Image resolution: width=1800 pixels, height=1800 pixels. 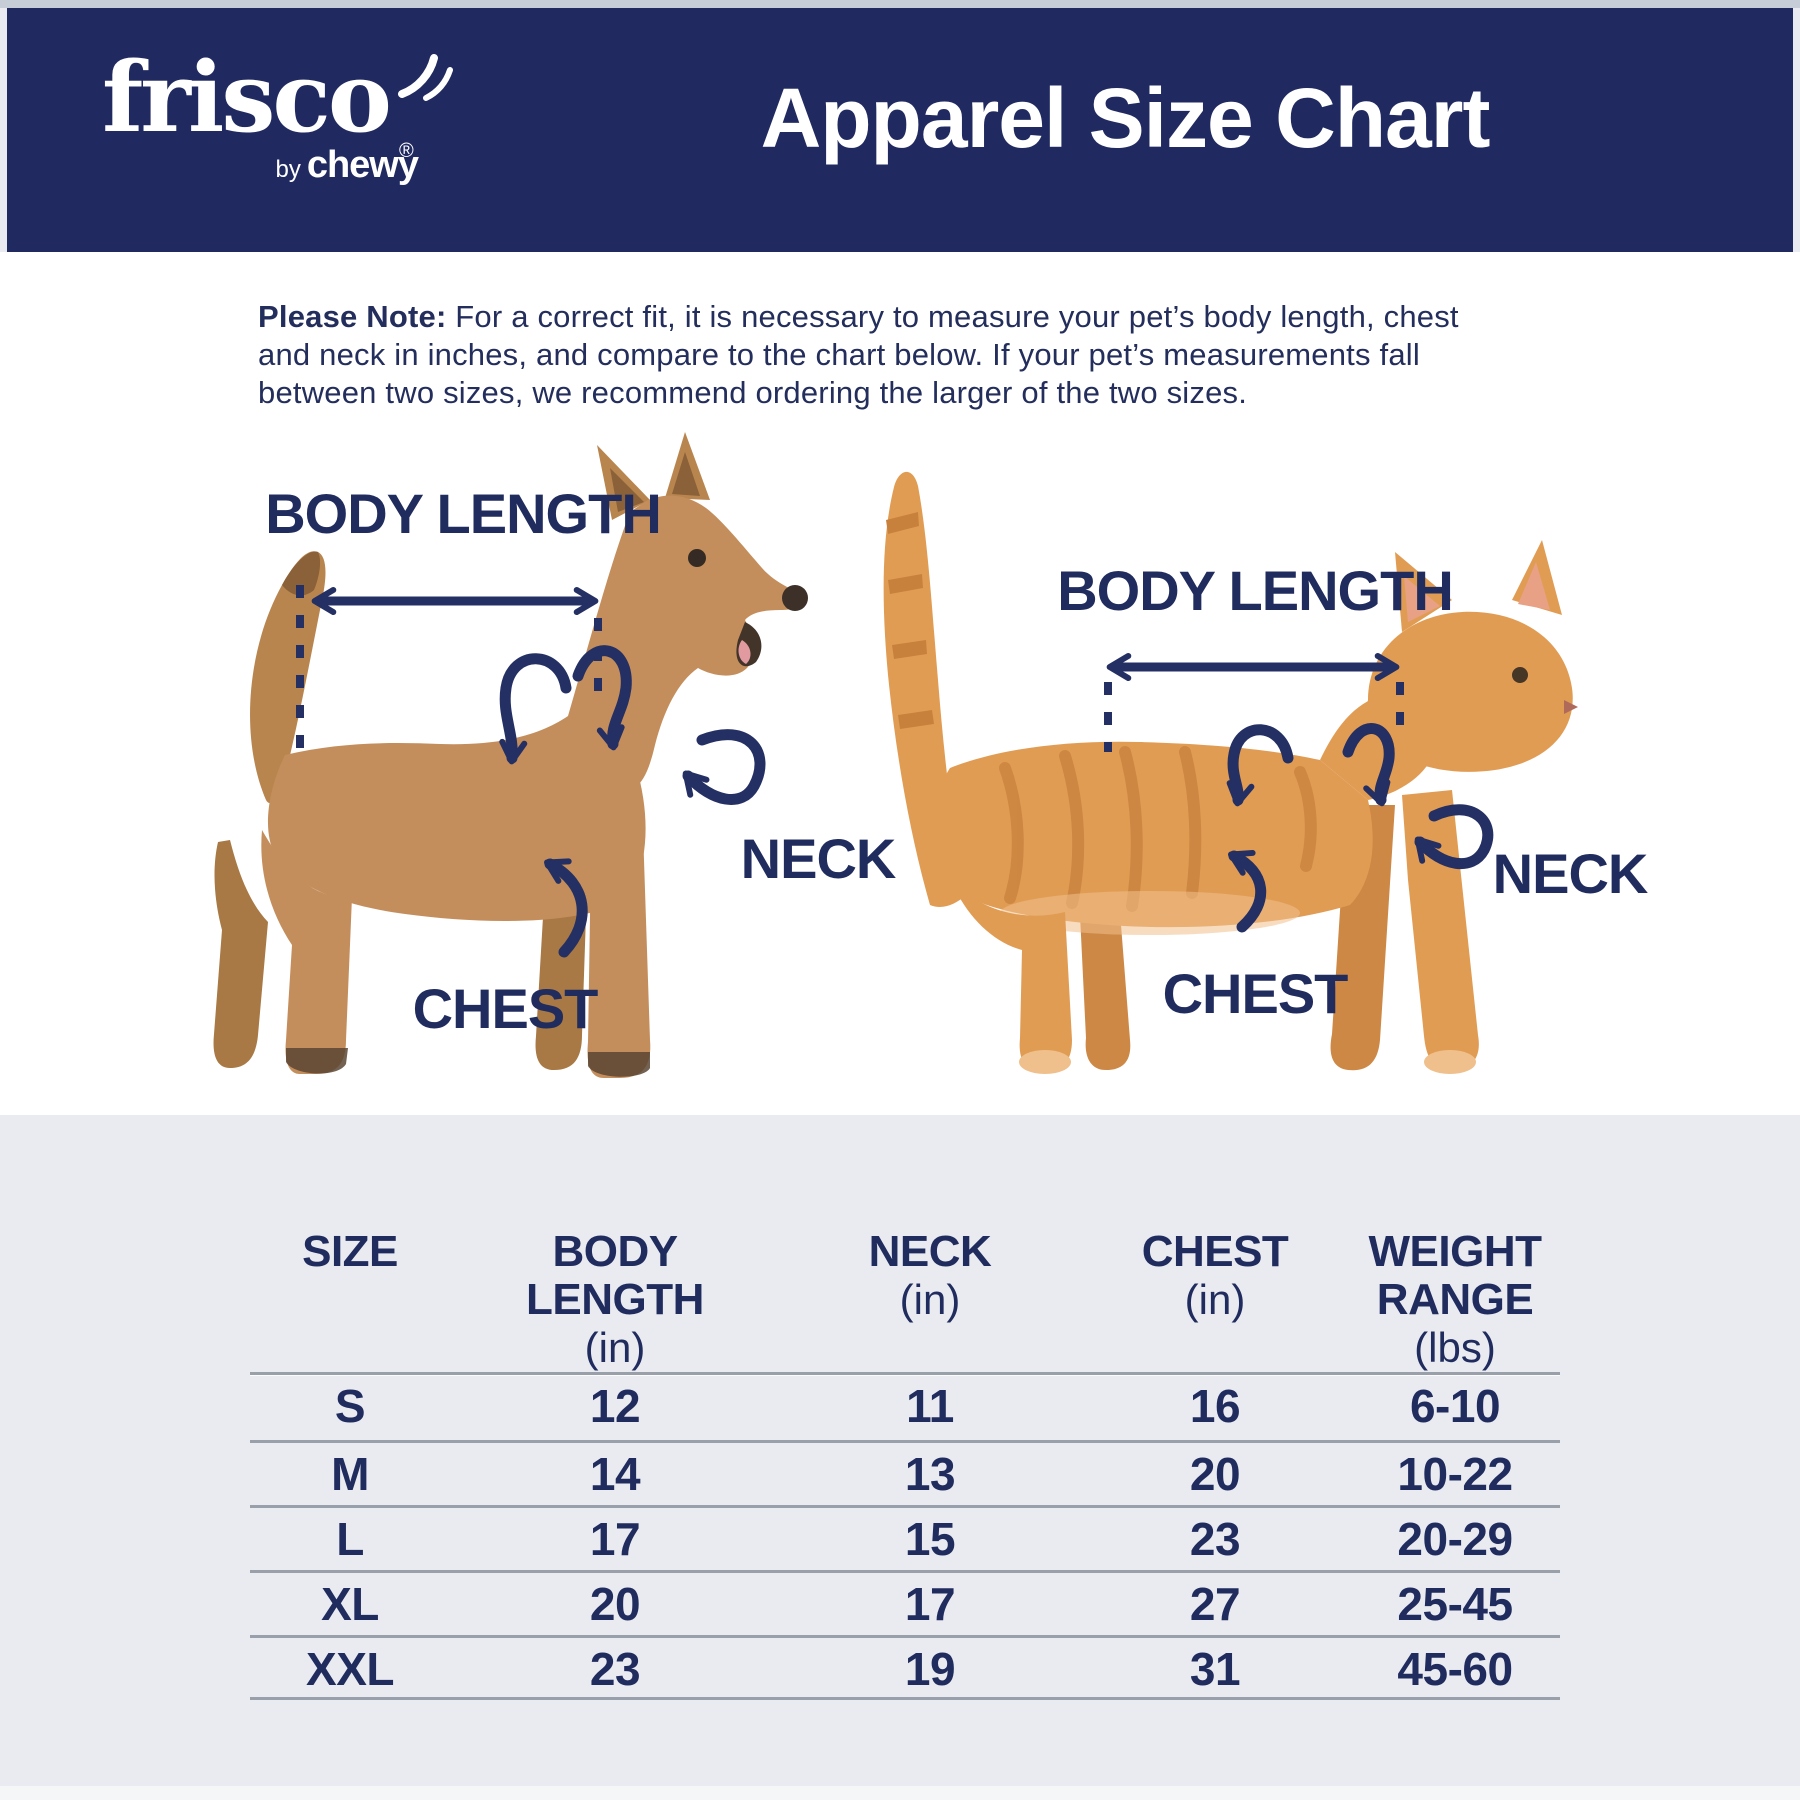 What do you see at coordinates (917, 1406) in the screenshot?
I see `table-row-s: S 12 11 16 6-10` at bounding box center [917, 1406].